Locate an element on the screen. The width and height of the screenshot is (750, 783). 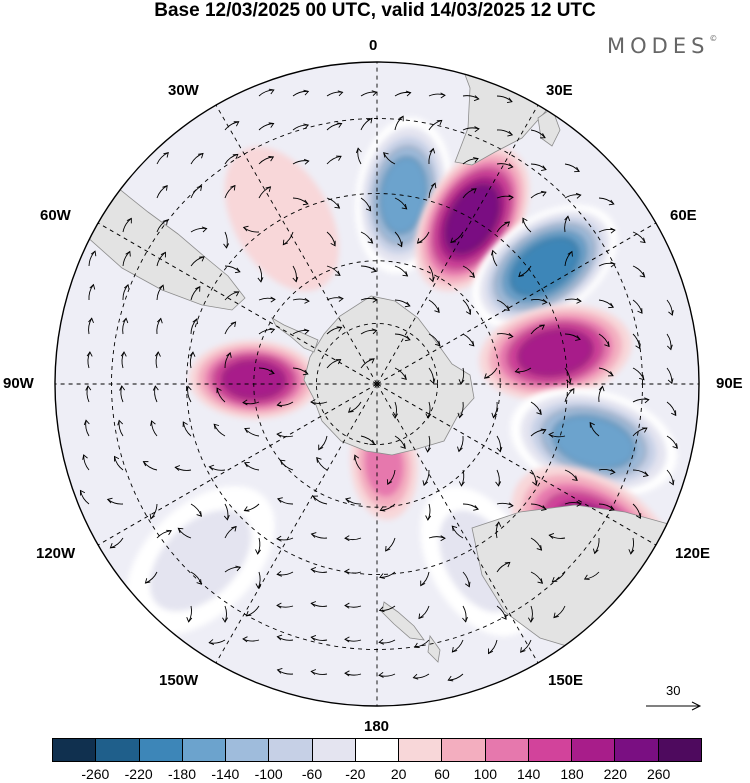
colorbar-tick-label: -180 is located at coordinates (182, 774).